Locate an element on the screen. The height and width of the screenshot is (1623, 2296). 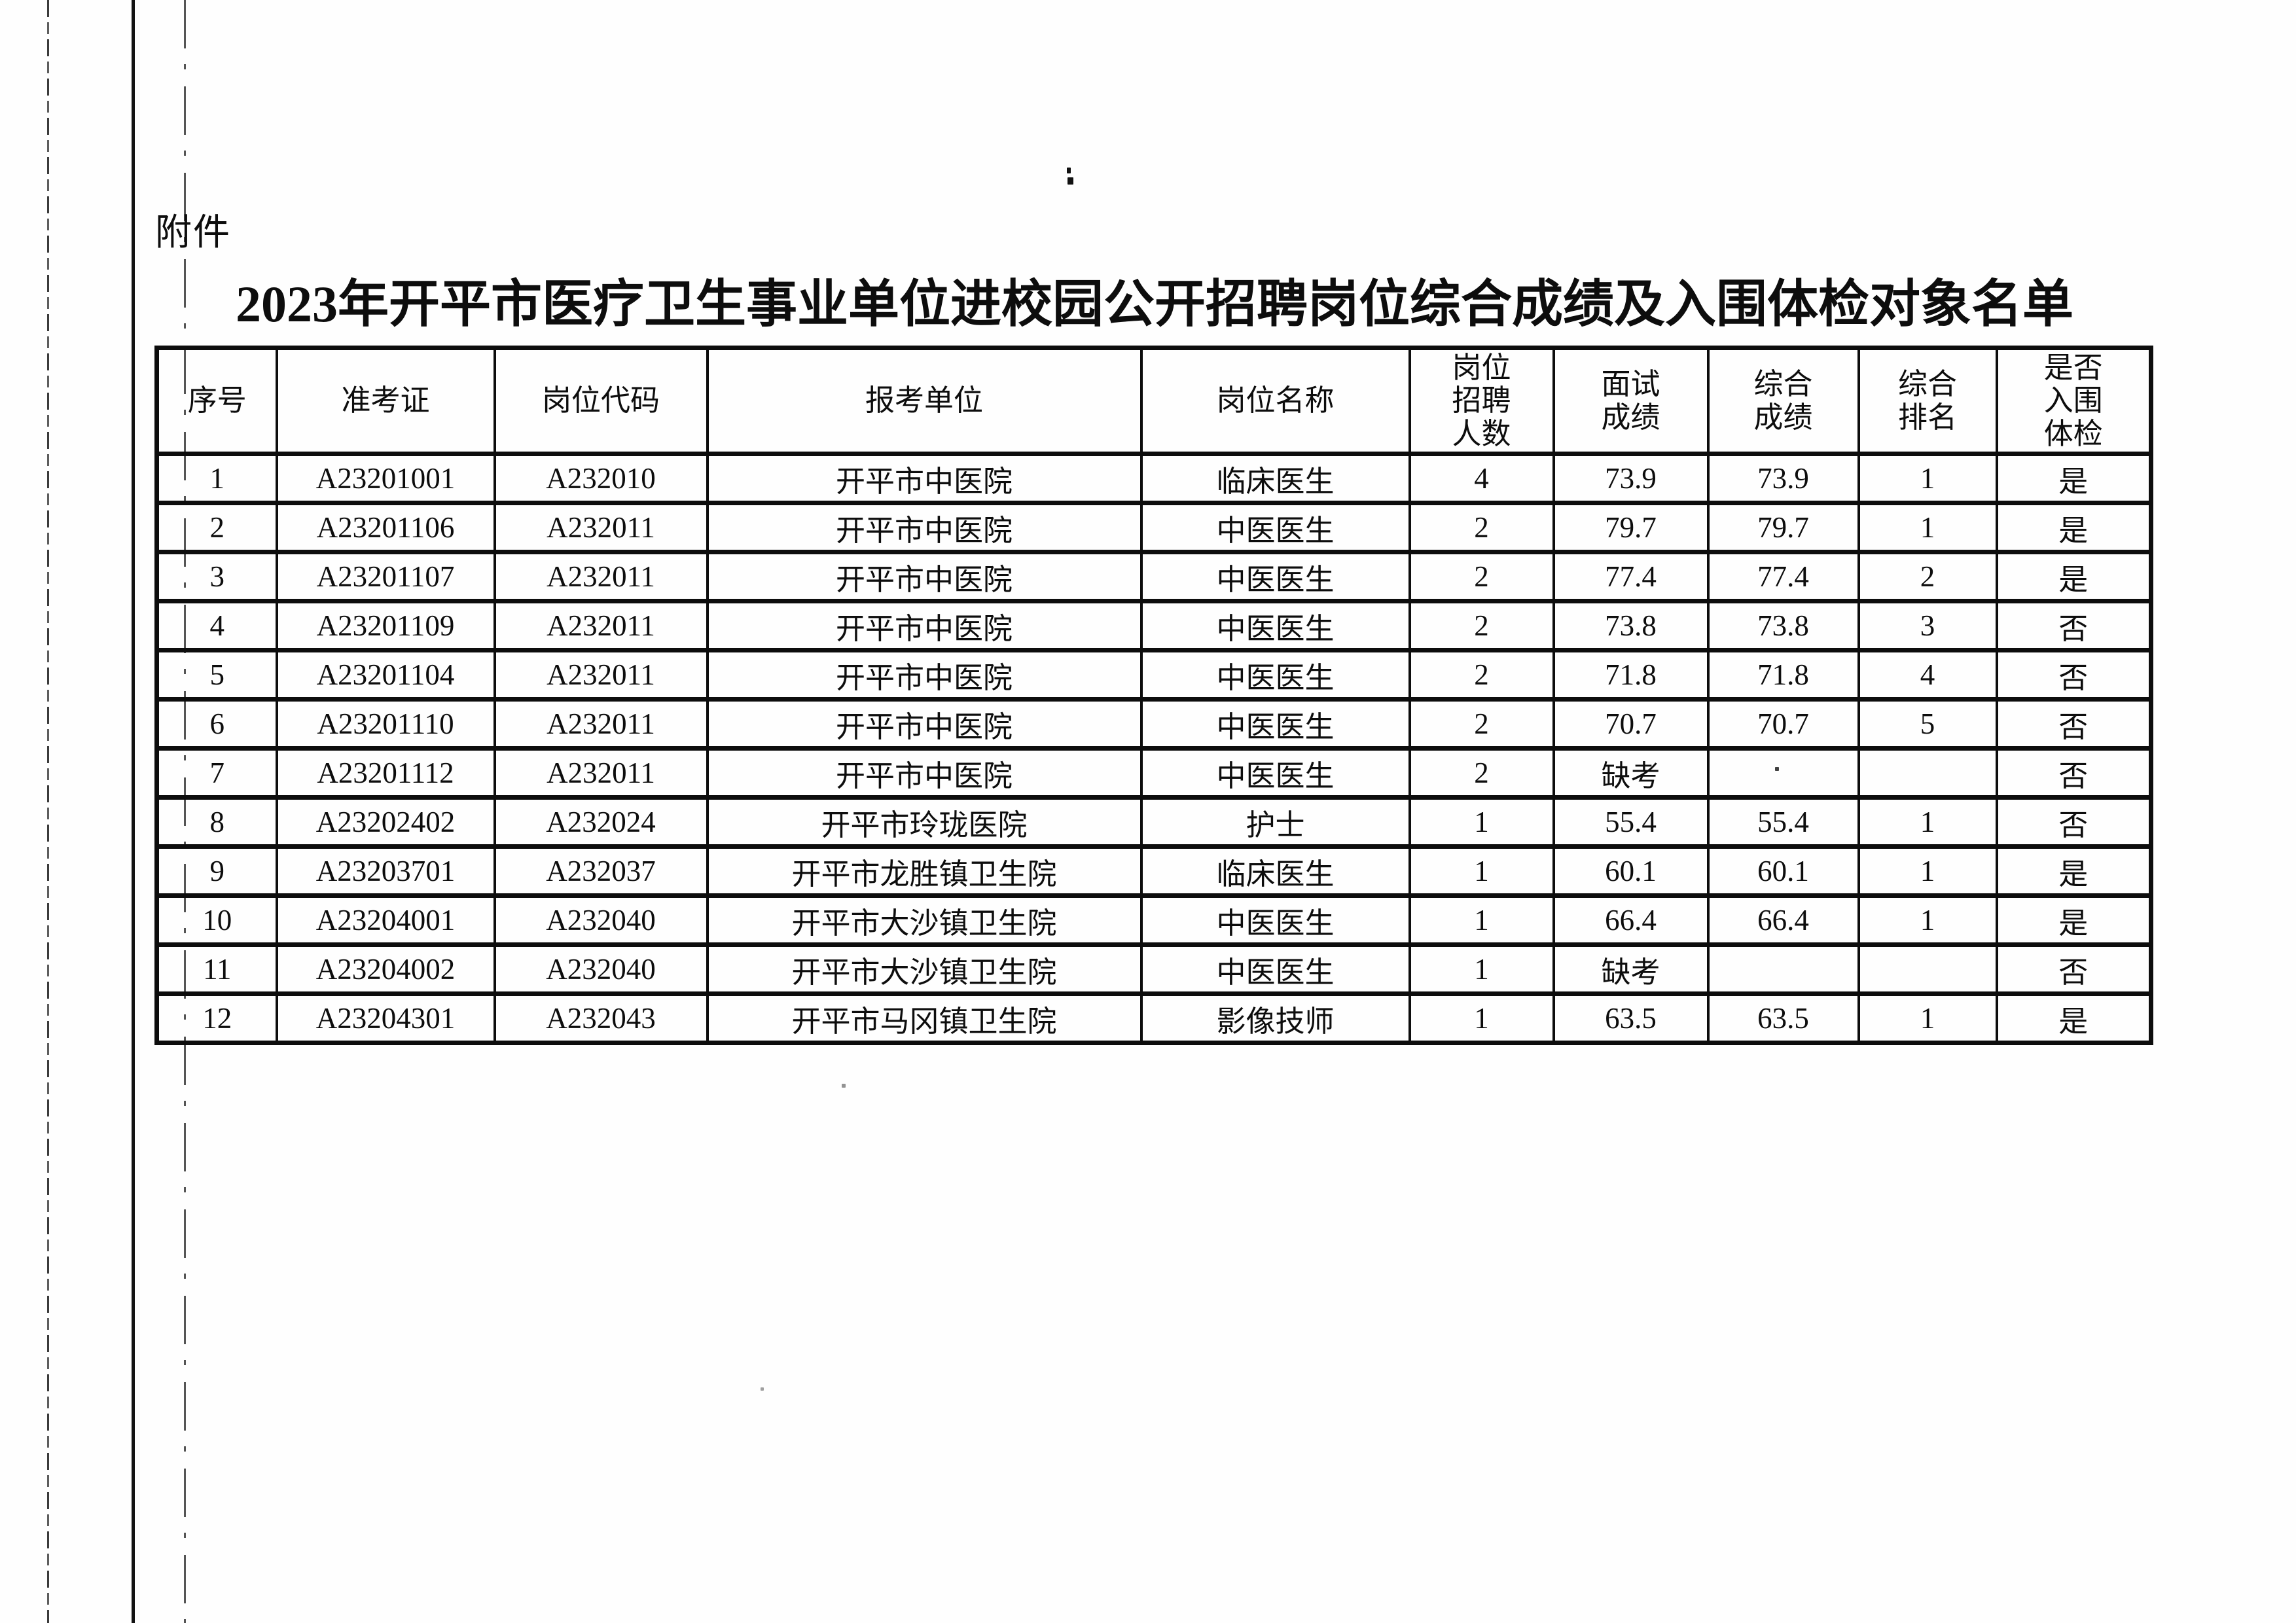
table-cell: A23201104 is located at coordinates (385, 675).